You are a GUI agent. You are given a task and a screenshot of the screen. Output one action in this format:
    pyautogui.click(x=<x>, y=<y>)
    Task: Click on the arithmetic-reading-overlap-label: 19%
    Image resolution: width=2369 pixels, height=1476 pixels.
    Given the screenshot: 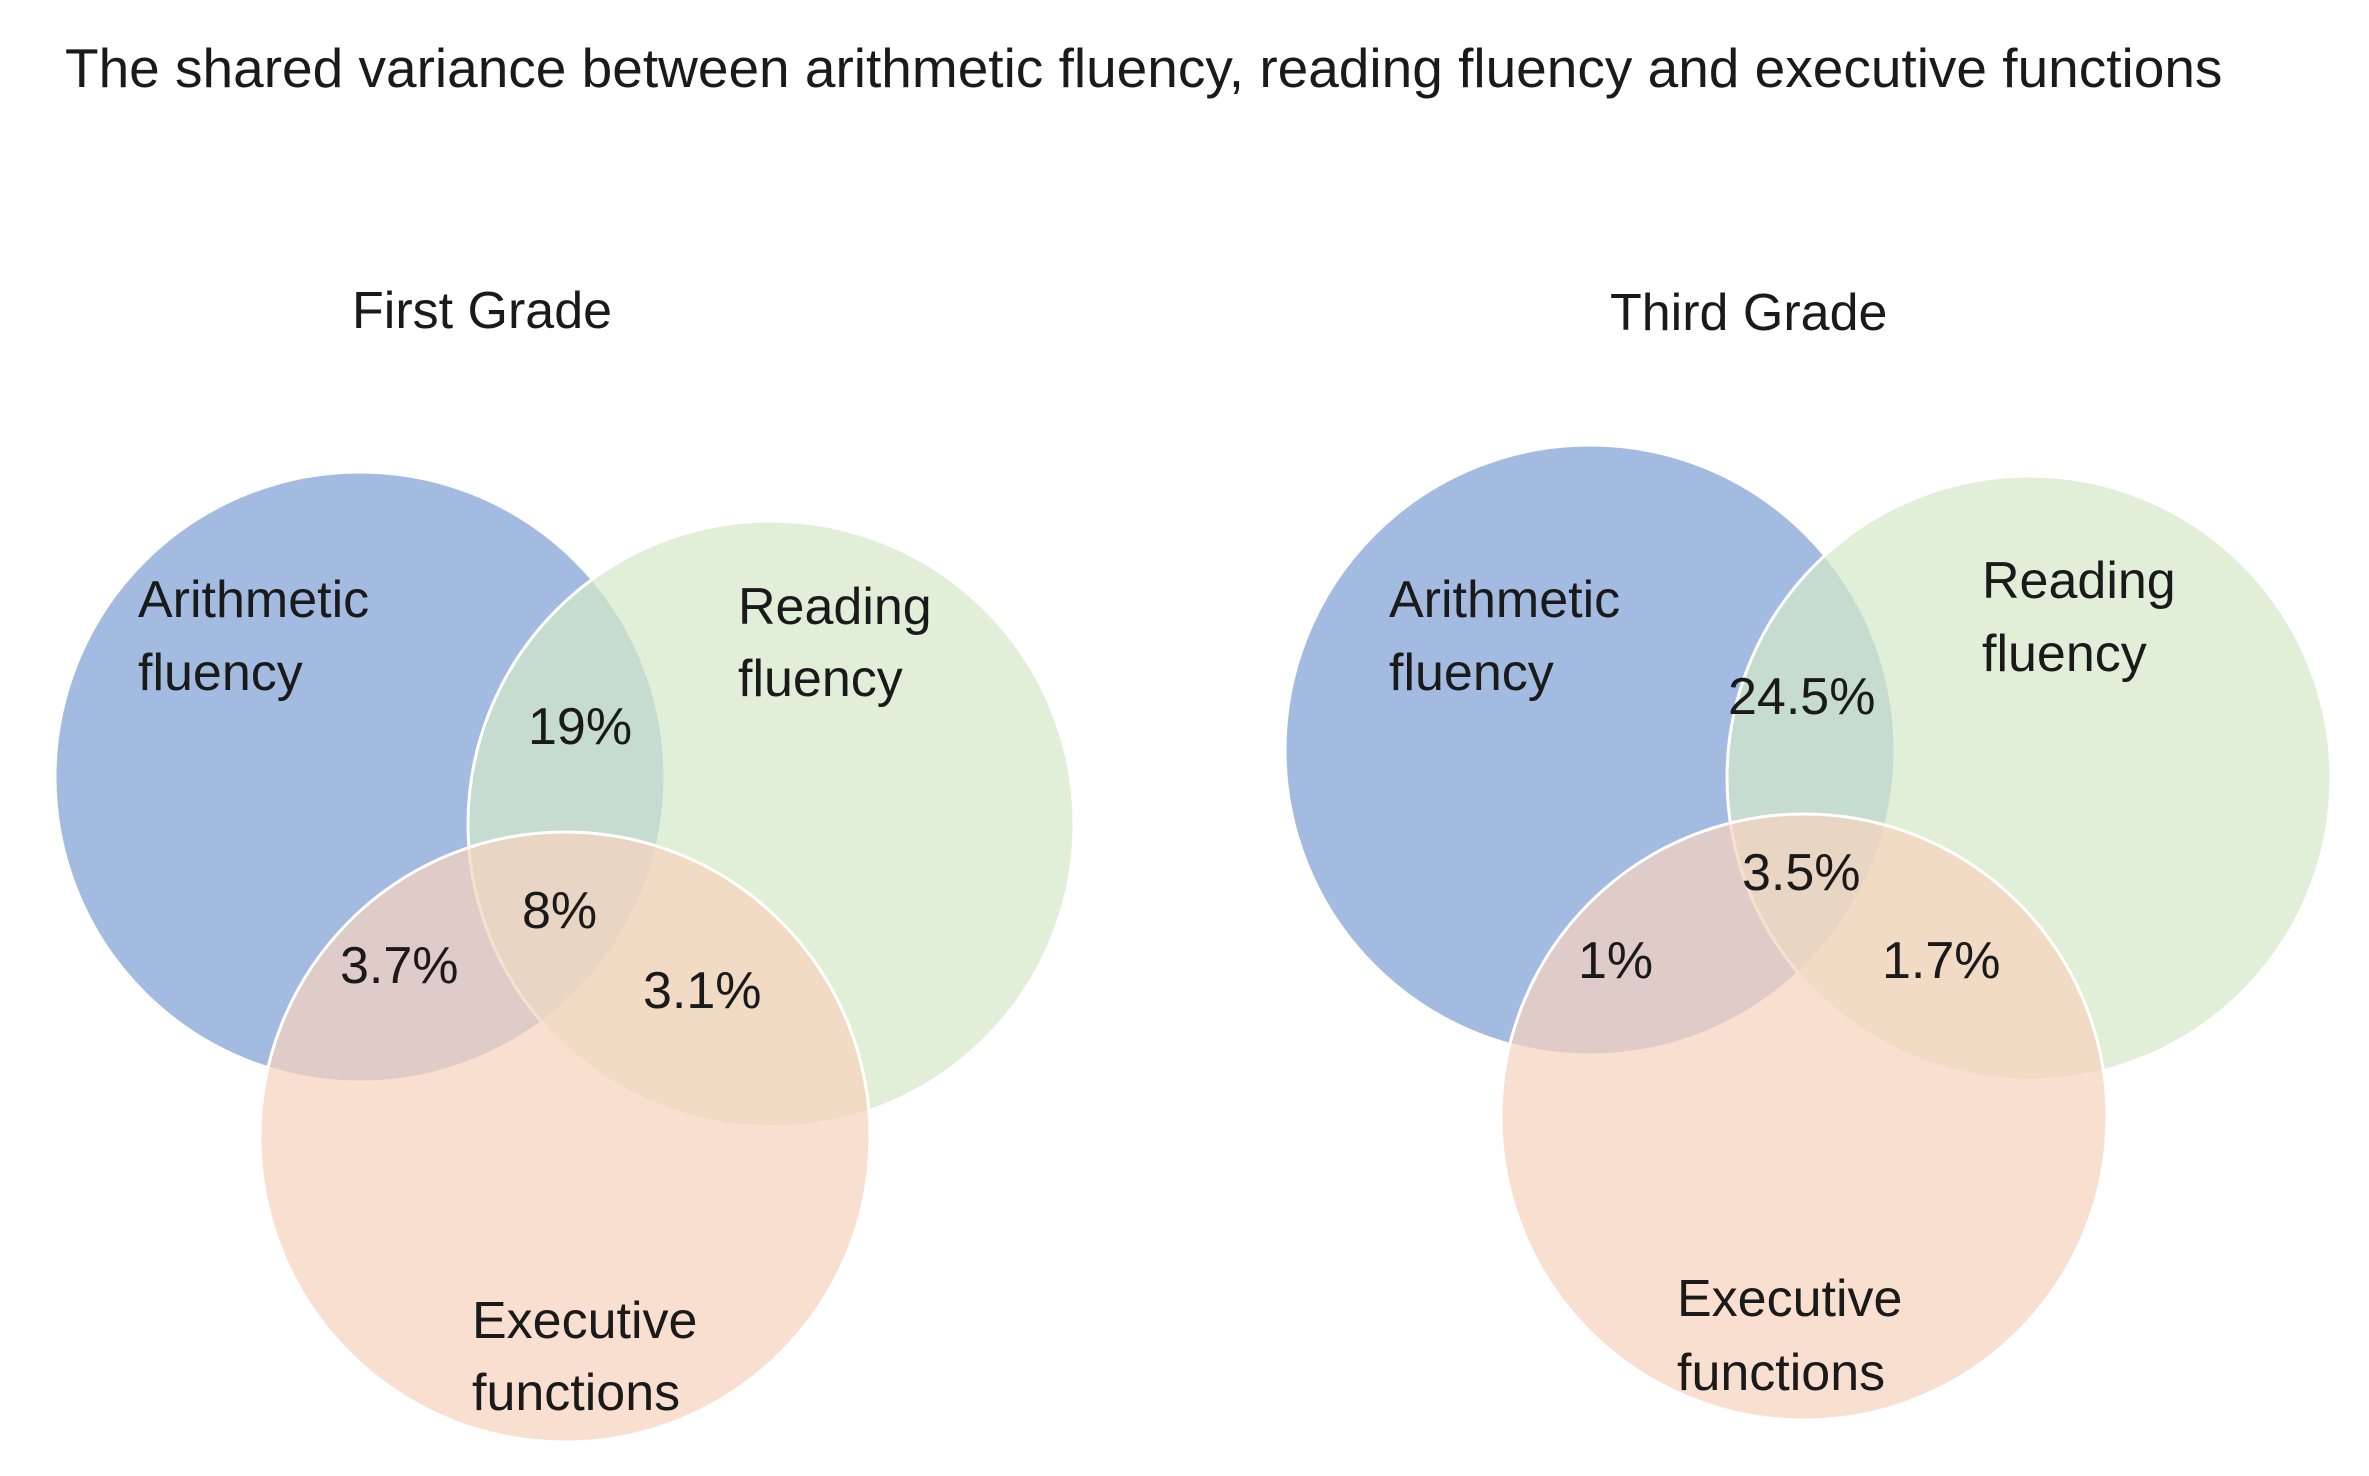 What is the action you would take?
    pyautogui.click(x=580, y=727)
    